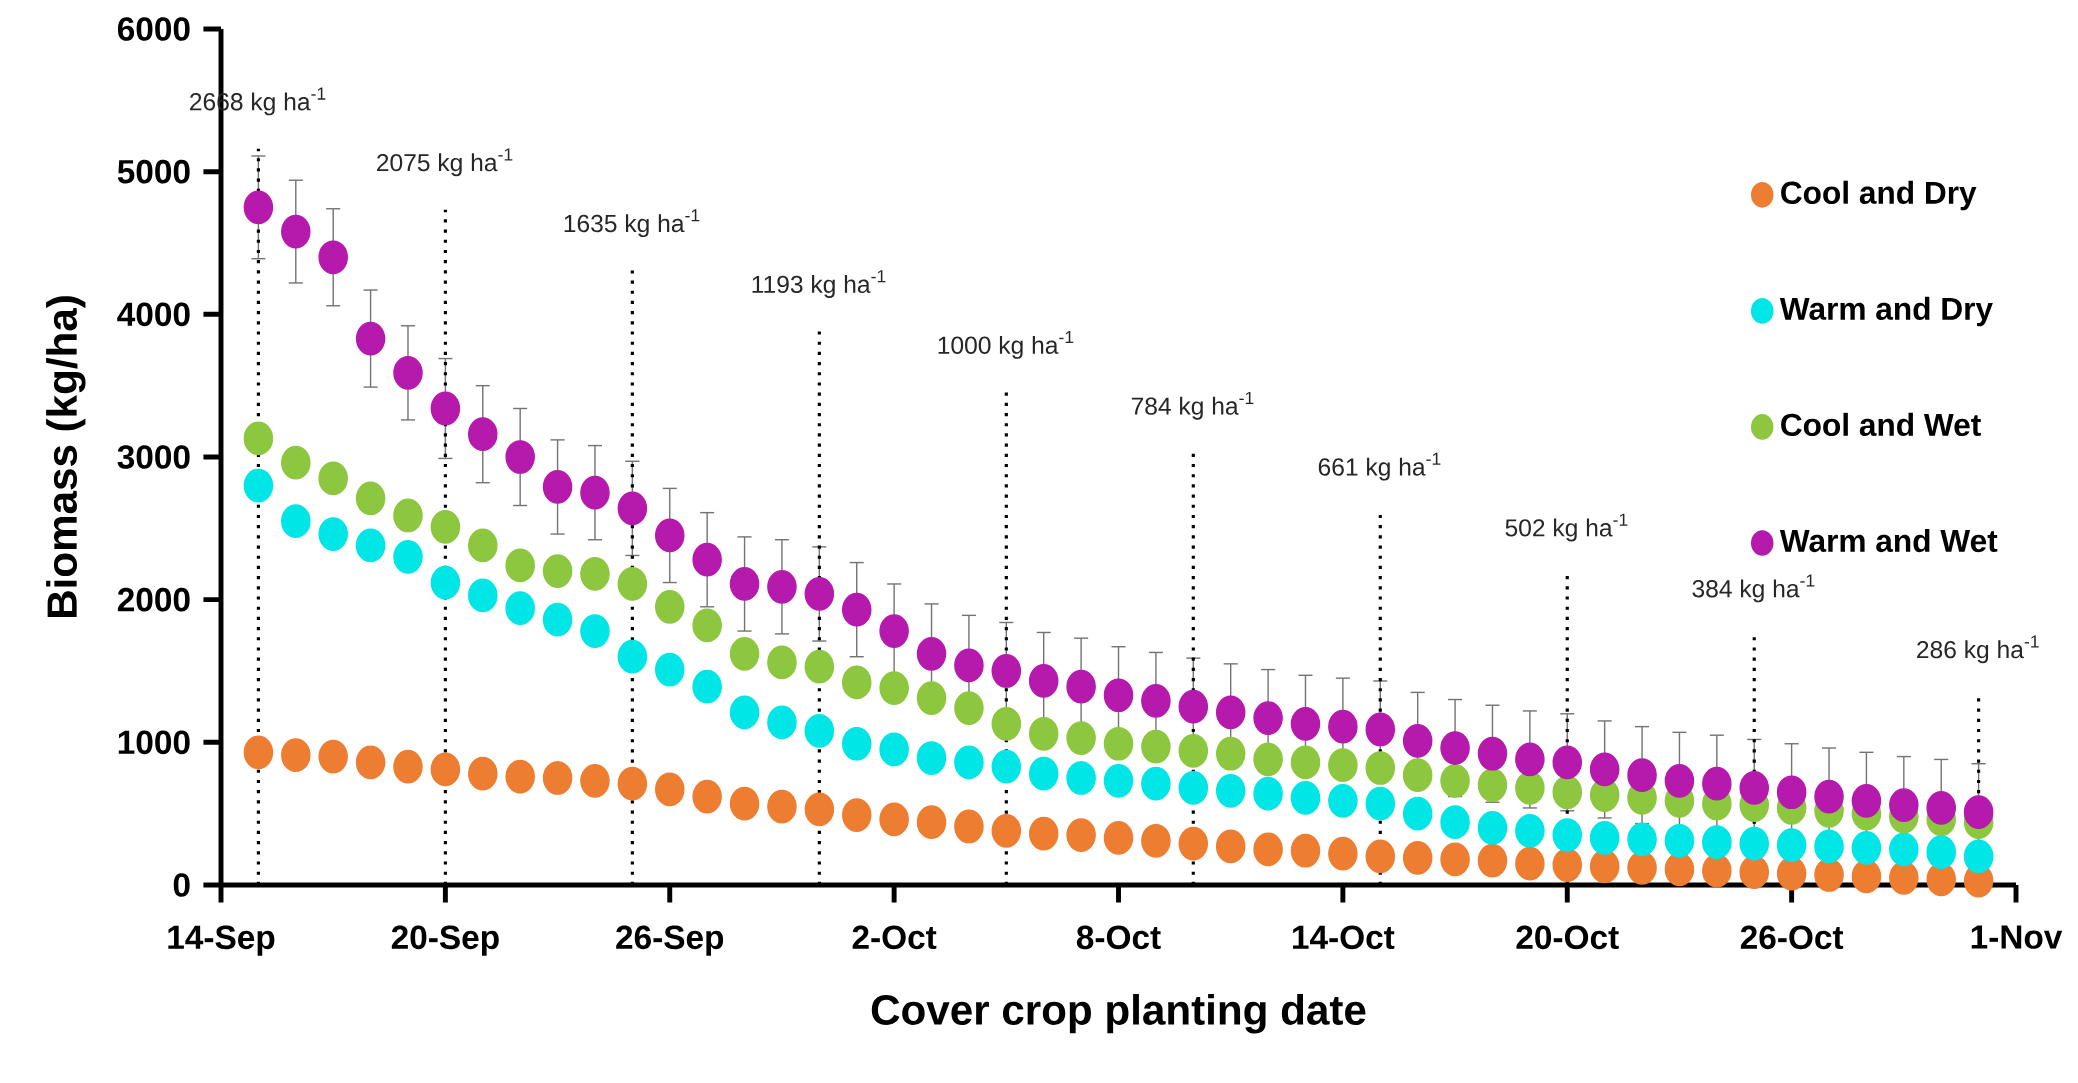 The width and height of the screenshot is (2078, 1083). What do you see at coordinates (2017, 937) in the screenshot?
I see `x-tick-label: 1-Nov` at bounding box center [2017, 937].